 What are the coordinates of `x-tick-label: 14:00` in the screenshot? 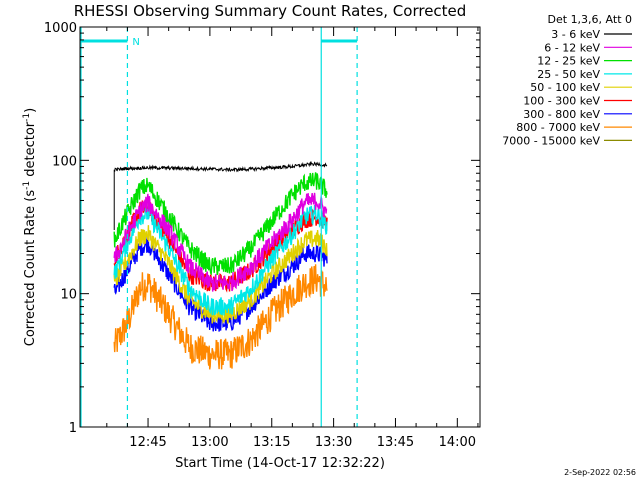 It's located at (457, 442).